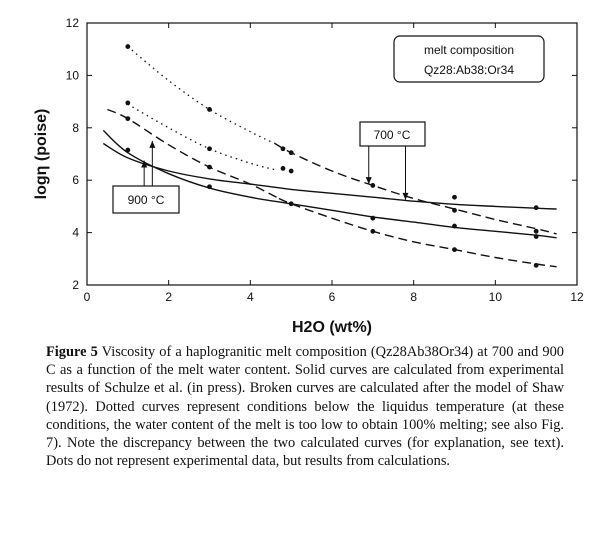  What do you see at coordinates (75, 233) in the screenshot?
I see `y-tick-label: 4` at bounding box center [75, 233].